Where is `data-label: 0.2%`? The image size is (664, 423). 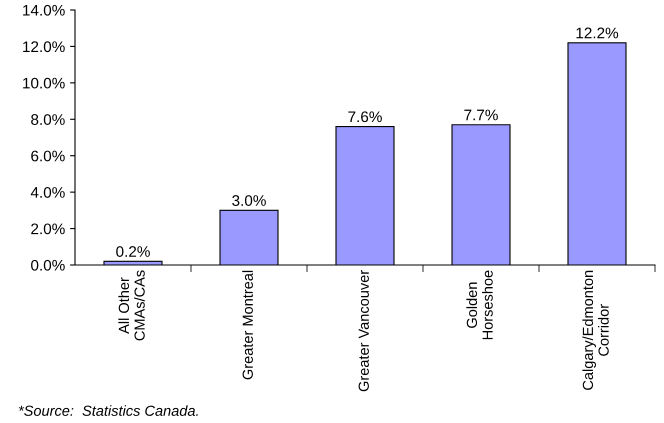
data-label: 0.2% is located at coordinates (133, 251).